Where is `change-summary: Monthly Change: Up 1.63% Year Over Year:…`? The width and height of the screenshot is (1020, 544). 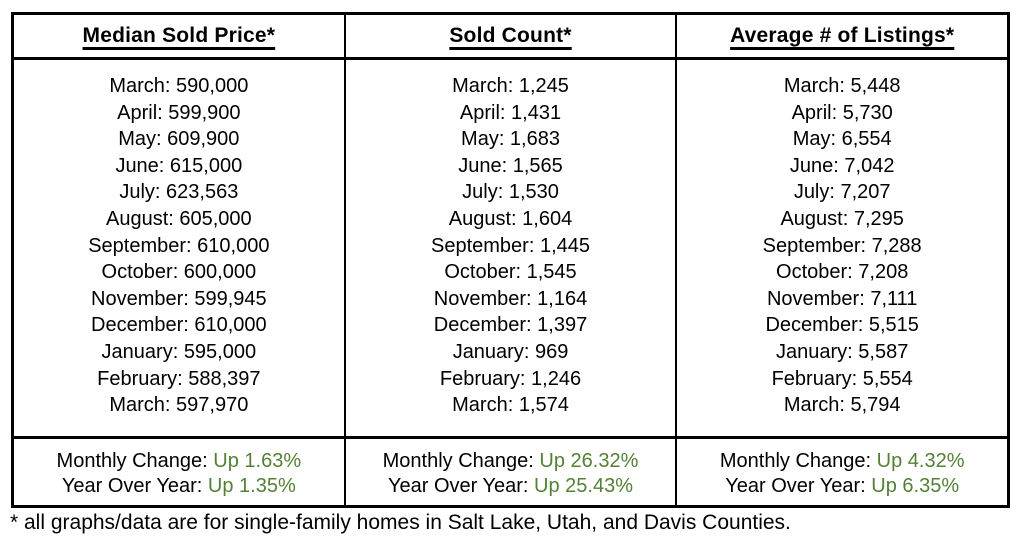
change-summary: Monthly Change: Up 1.63% Year Over Year:… is located at coordinates (179, 470).